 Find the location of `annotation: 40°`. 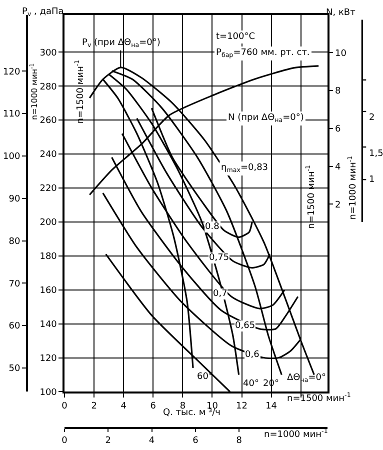

annotation: 40° is located at coordinates (251, 384).